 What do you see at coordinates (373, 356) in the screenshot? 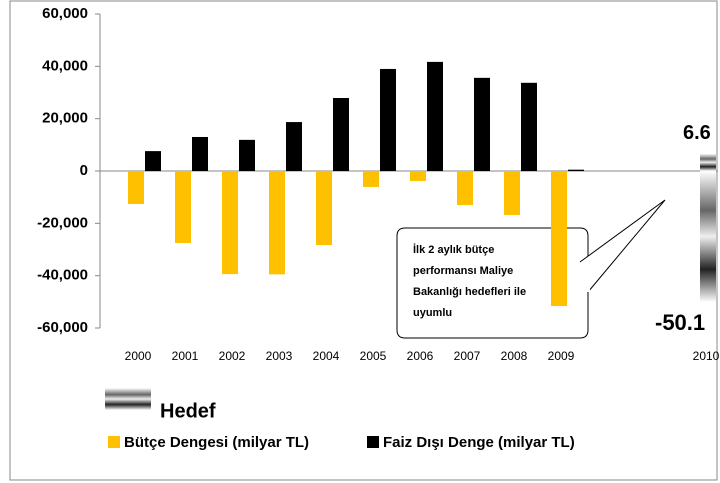
I see `x-tick-label: 2005` at bounding box center [373, 356].